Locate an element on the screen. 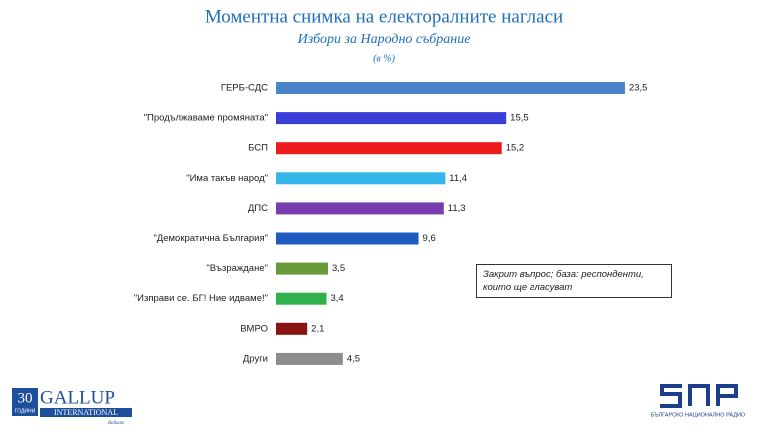 Image resolution: width=768 pixels, height=432 pixels. logo-sub: INTERNATIONAL is located at coordinates (86, 412).